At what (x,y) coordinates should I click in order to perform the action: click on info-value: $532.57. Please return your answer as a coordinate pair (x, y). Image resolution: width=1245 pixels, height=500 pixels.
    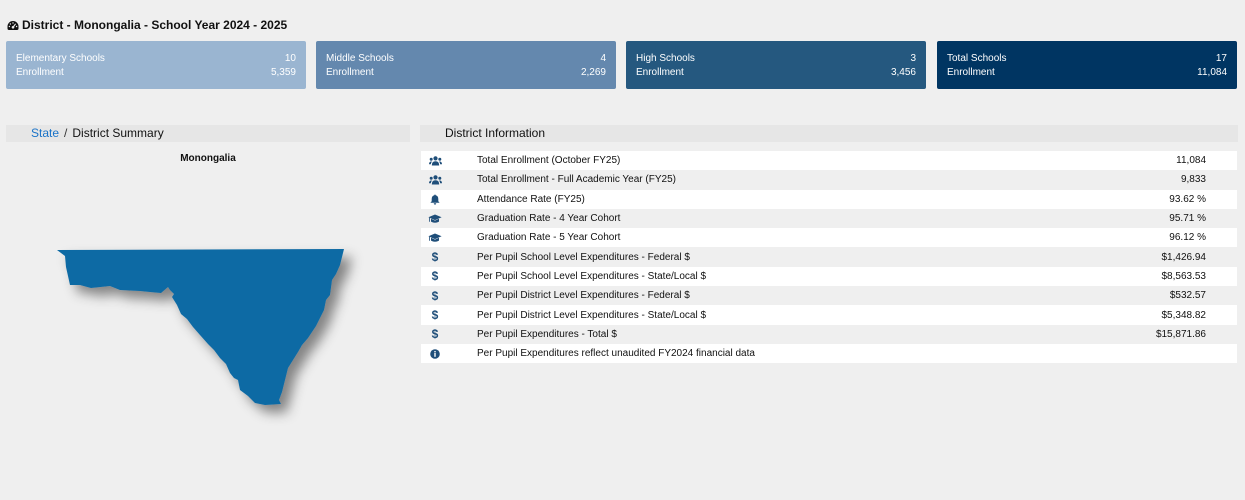
    Looking at the image, I should click on (1187, 296).